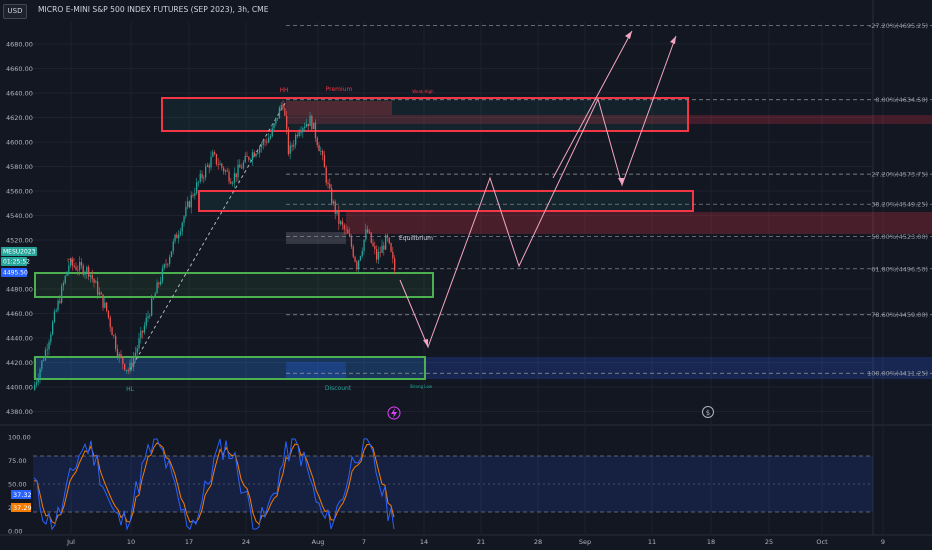  I want to click on discount-box, so click(230, 368).